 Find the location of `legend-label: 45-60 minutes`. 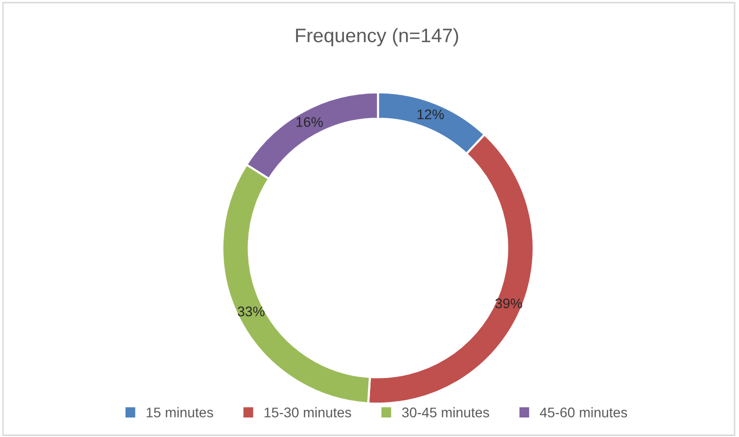

legend-label: 45-60 minutes is located at coordinates (584, 412).